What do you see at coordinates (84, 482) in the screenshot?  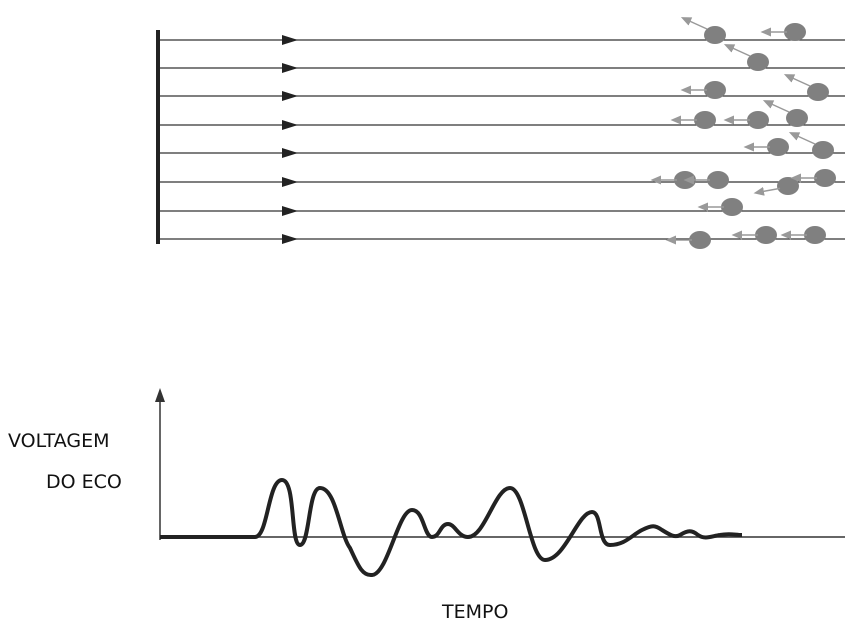 I see `y-label-line2: DO ECO` at bounding box center [84, 482].